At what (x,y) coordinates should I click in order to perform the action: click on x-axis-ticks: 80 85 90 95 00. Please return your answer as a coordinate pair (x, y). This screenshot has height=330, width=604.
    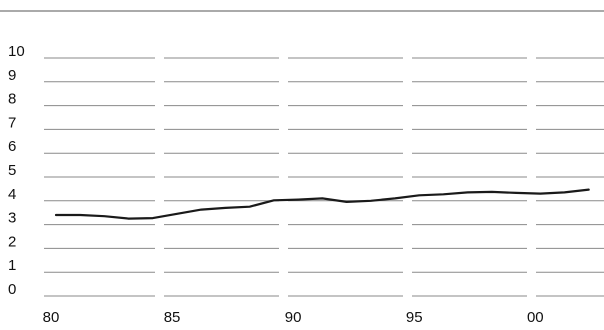
    Looking at the image, I should click on (293, 317).